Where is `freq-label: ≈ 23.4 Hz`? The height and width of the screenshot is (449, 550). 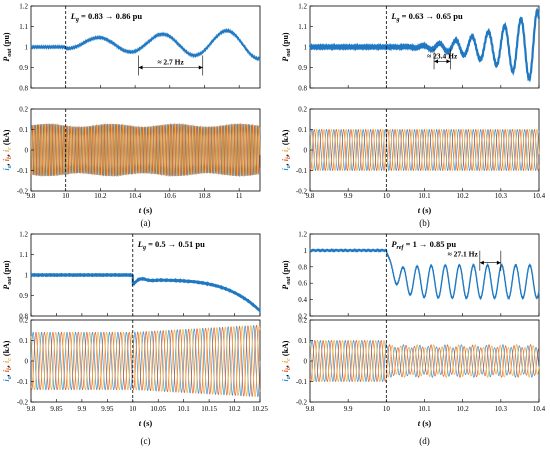 freq-label: ≈ 23.4 Hz is located at coordinates (442, 55).